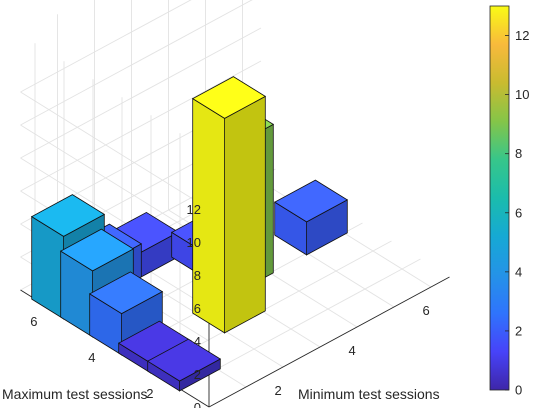 This screenshot has height=408, width=536. I want to click on colorbar, so click(499, 198).